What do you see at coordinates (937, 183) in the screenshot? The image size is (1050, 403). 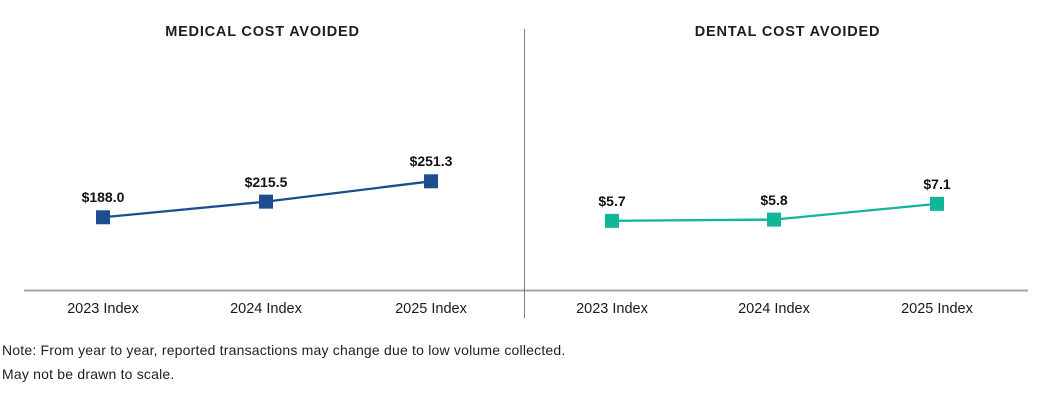 I see `data-label: $7.1` at bounding box center [937, 183].